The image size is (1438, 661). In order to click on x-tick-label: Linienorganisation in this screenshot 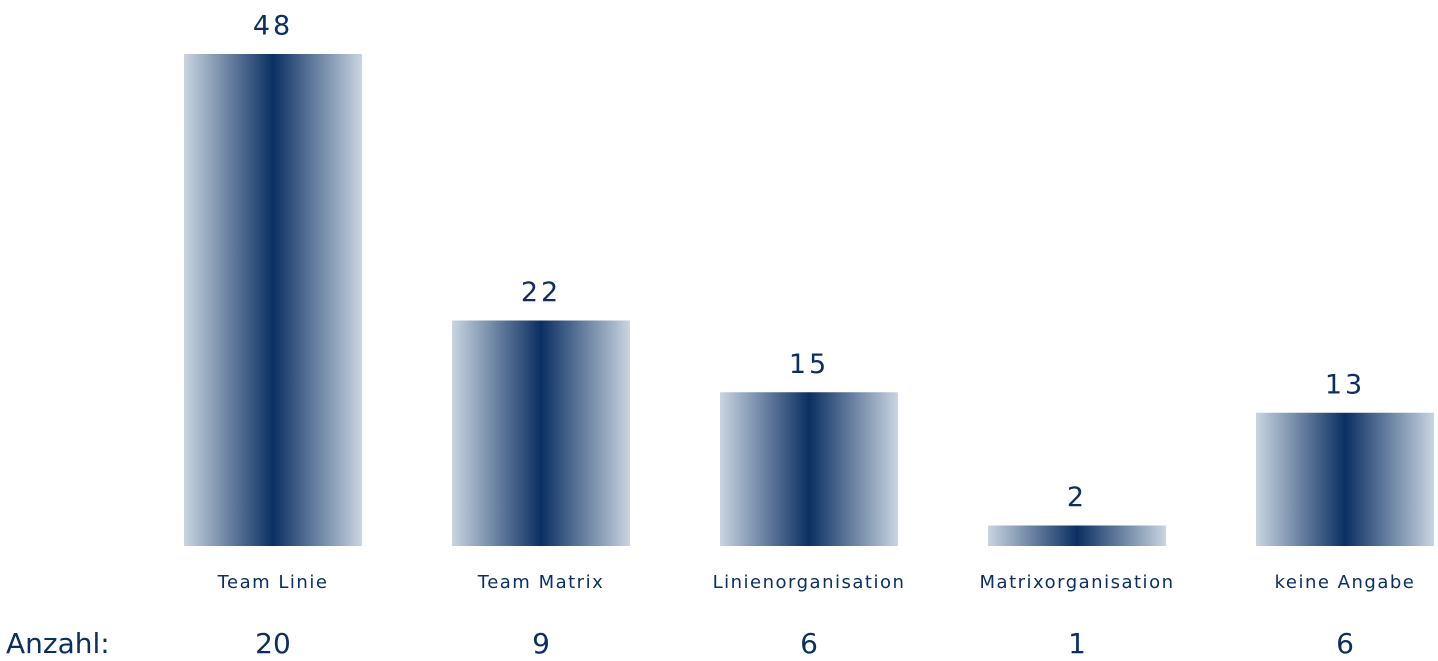, I will do `click(809, 582)`.